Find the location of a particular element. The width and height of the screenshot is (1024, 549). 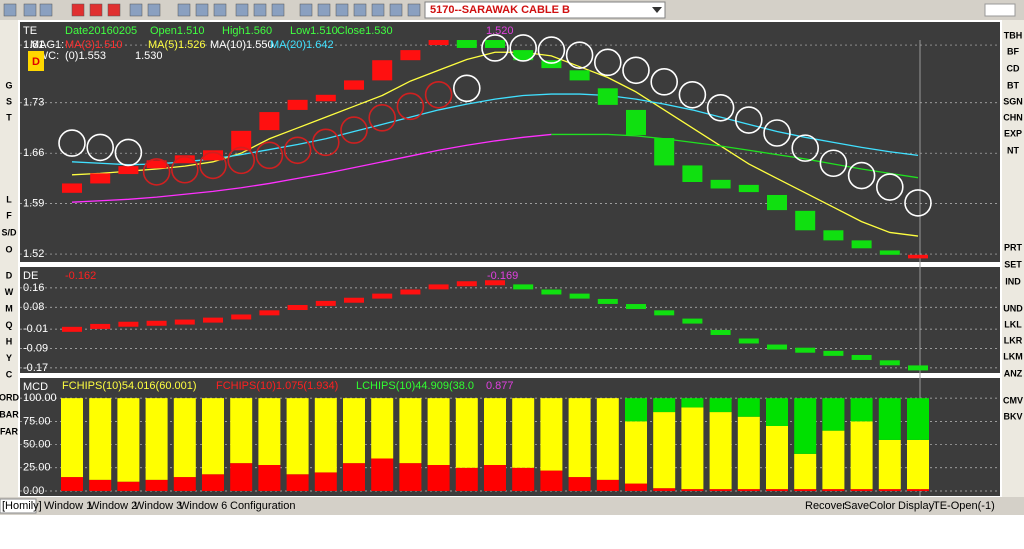

config-tab: Configuration is located at coordinates (262, 506).